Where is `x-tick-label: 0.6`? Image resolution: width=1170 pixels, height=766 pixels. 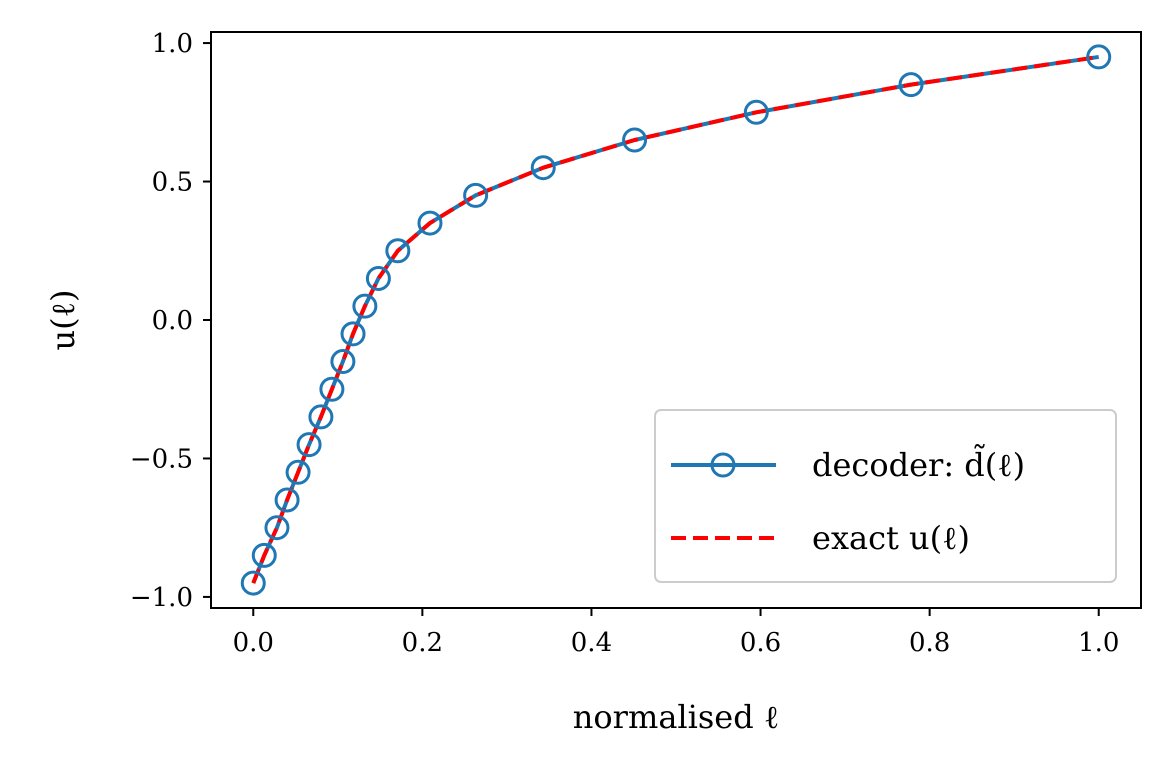
x-tick-label: 0.6 is located at coordinates (760, 643).